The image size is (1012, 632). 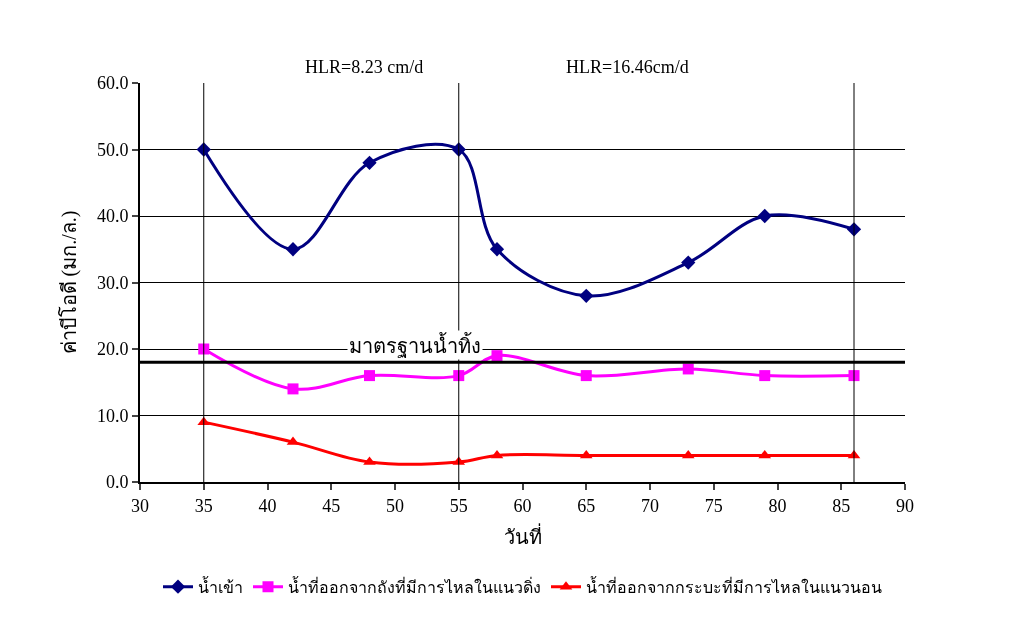 What do you see at coordinates (522, 505) in the screenshot?
I see `x-tick-label: 60` at bounding box center [522, 505].